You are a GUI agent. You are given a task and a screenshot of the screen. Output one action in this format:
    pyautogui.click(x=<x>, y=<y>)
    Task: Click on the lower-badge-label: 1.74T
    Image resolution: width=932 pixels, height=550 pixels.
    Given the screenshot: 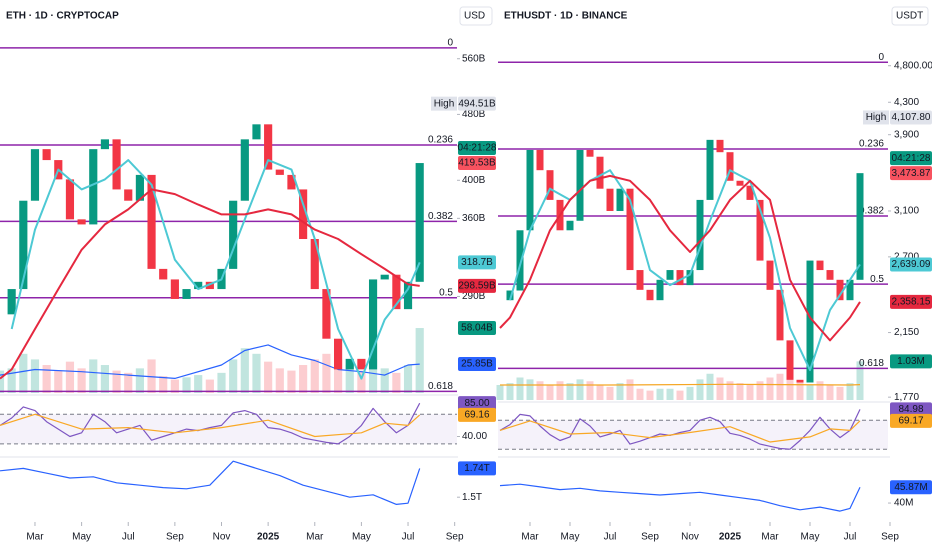 What is the action you would take?
    pyautogui.click(x=477, y=468)
    